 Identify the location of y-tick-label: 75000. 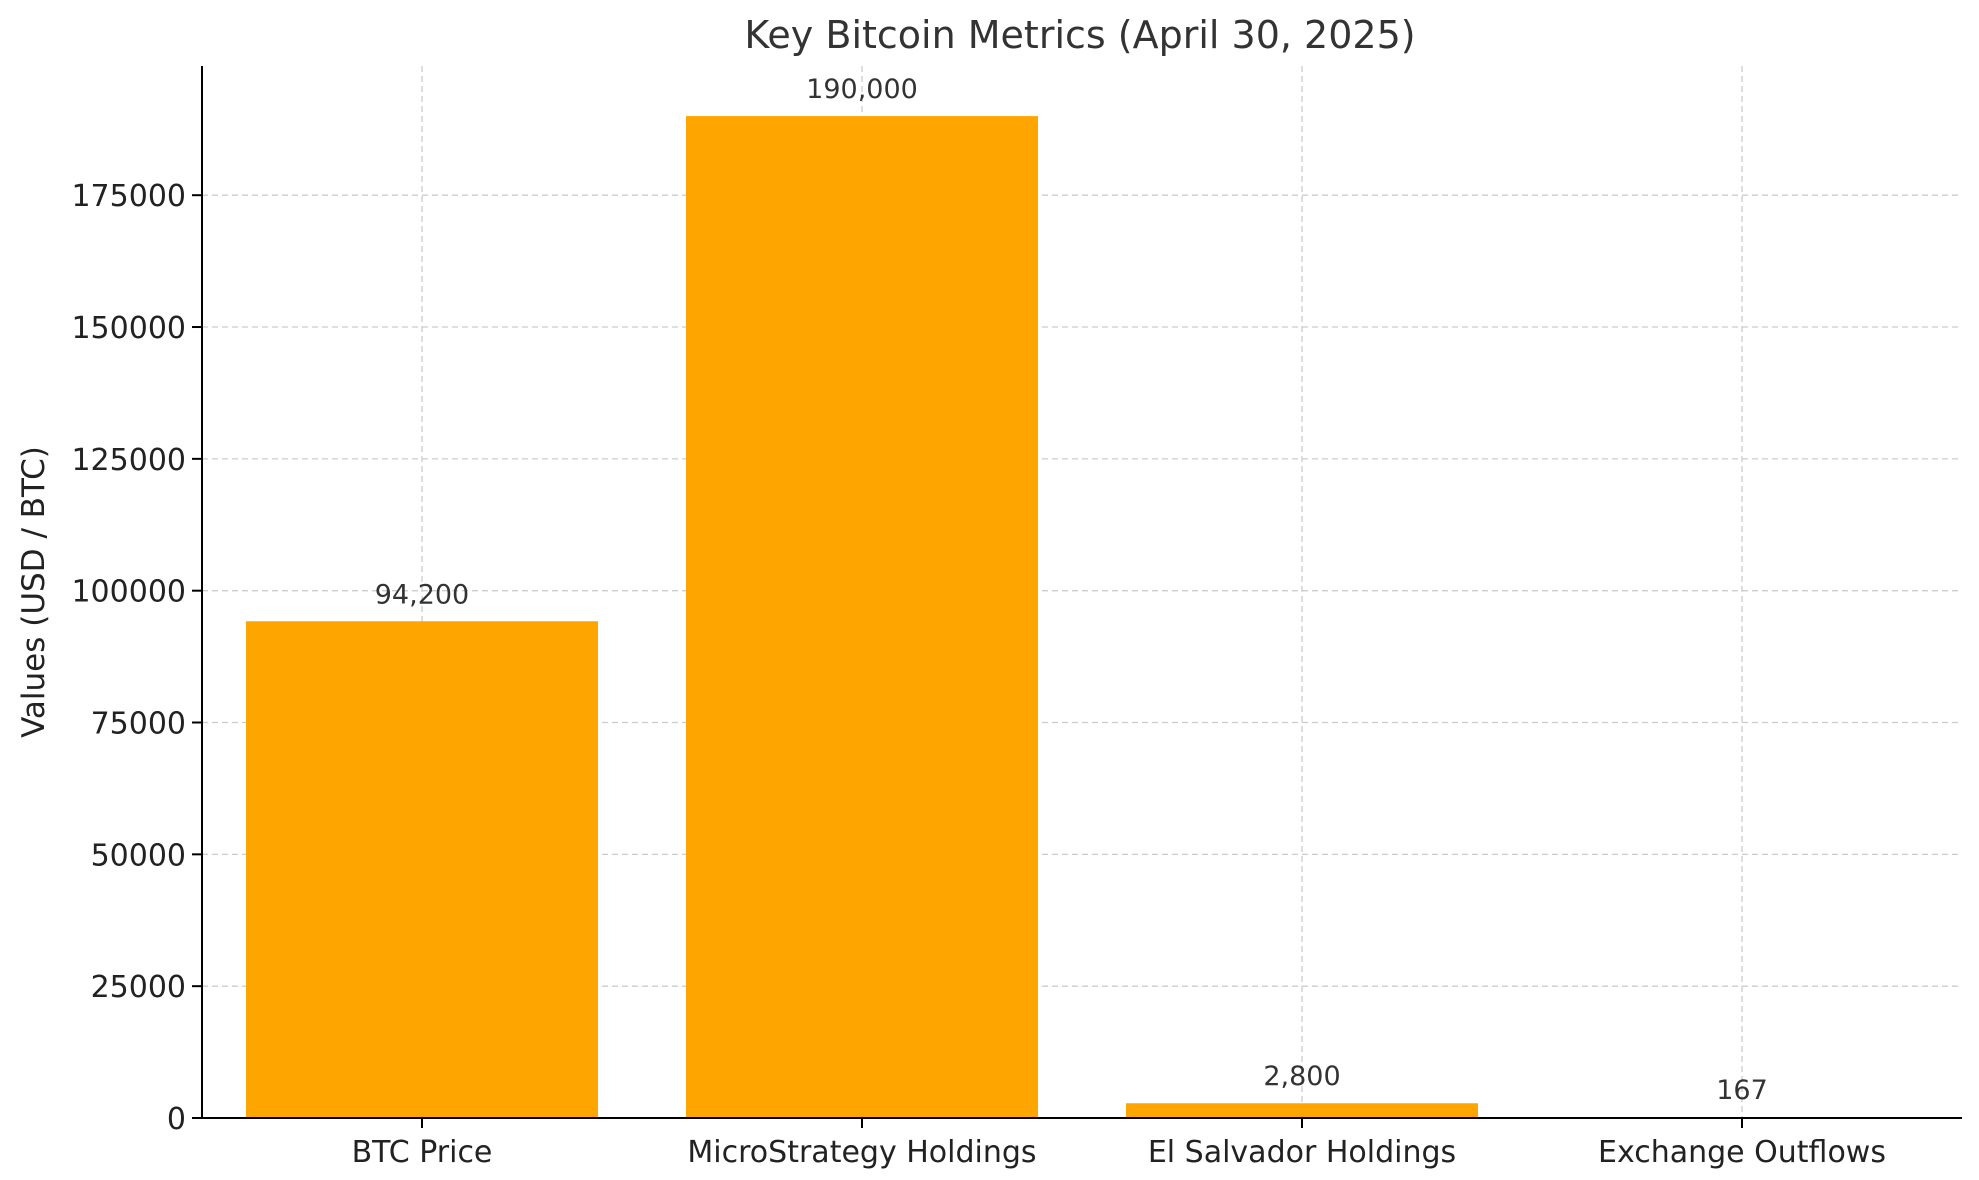
(138, 724).